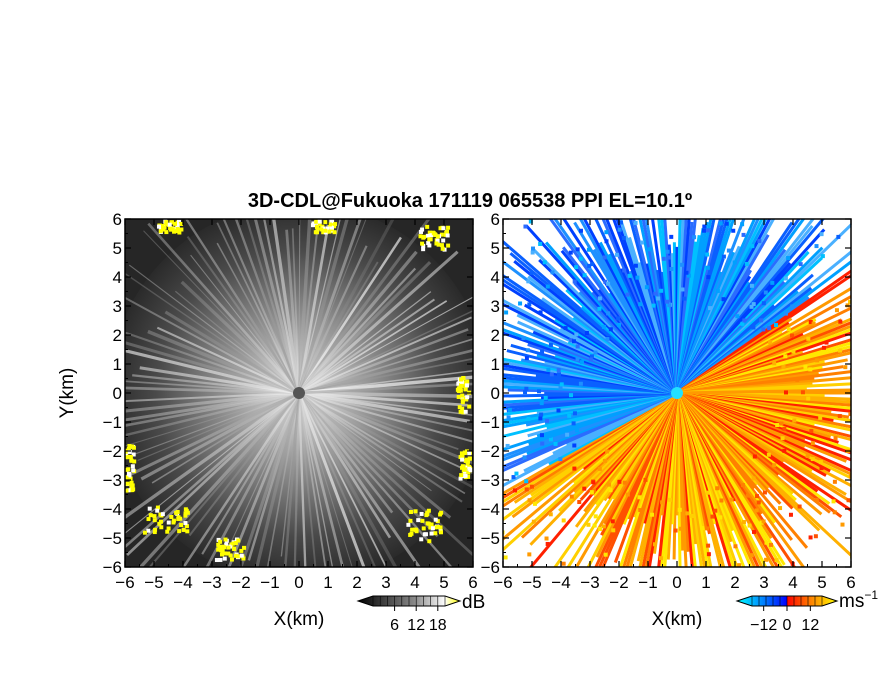 This screenshot has height=680, width=880. Describe the element at coordinates (438, 625) in the screenshot. I see `colorbar-tick-label: 18` at that location.